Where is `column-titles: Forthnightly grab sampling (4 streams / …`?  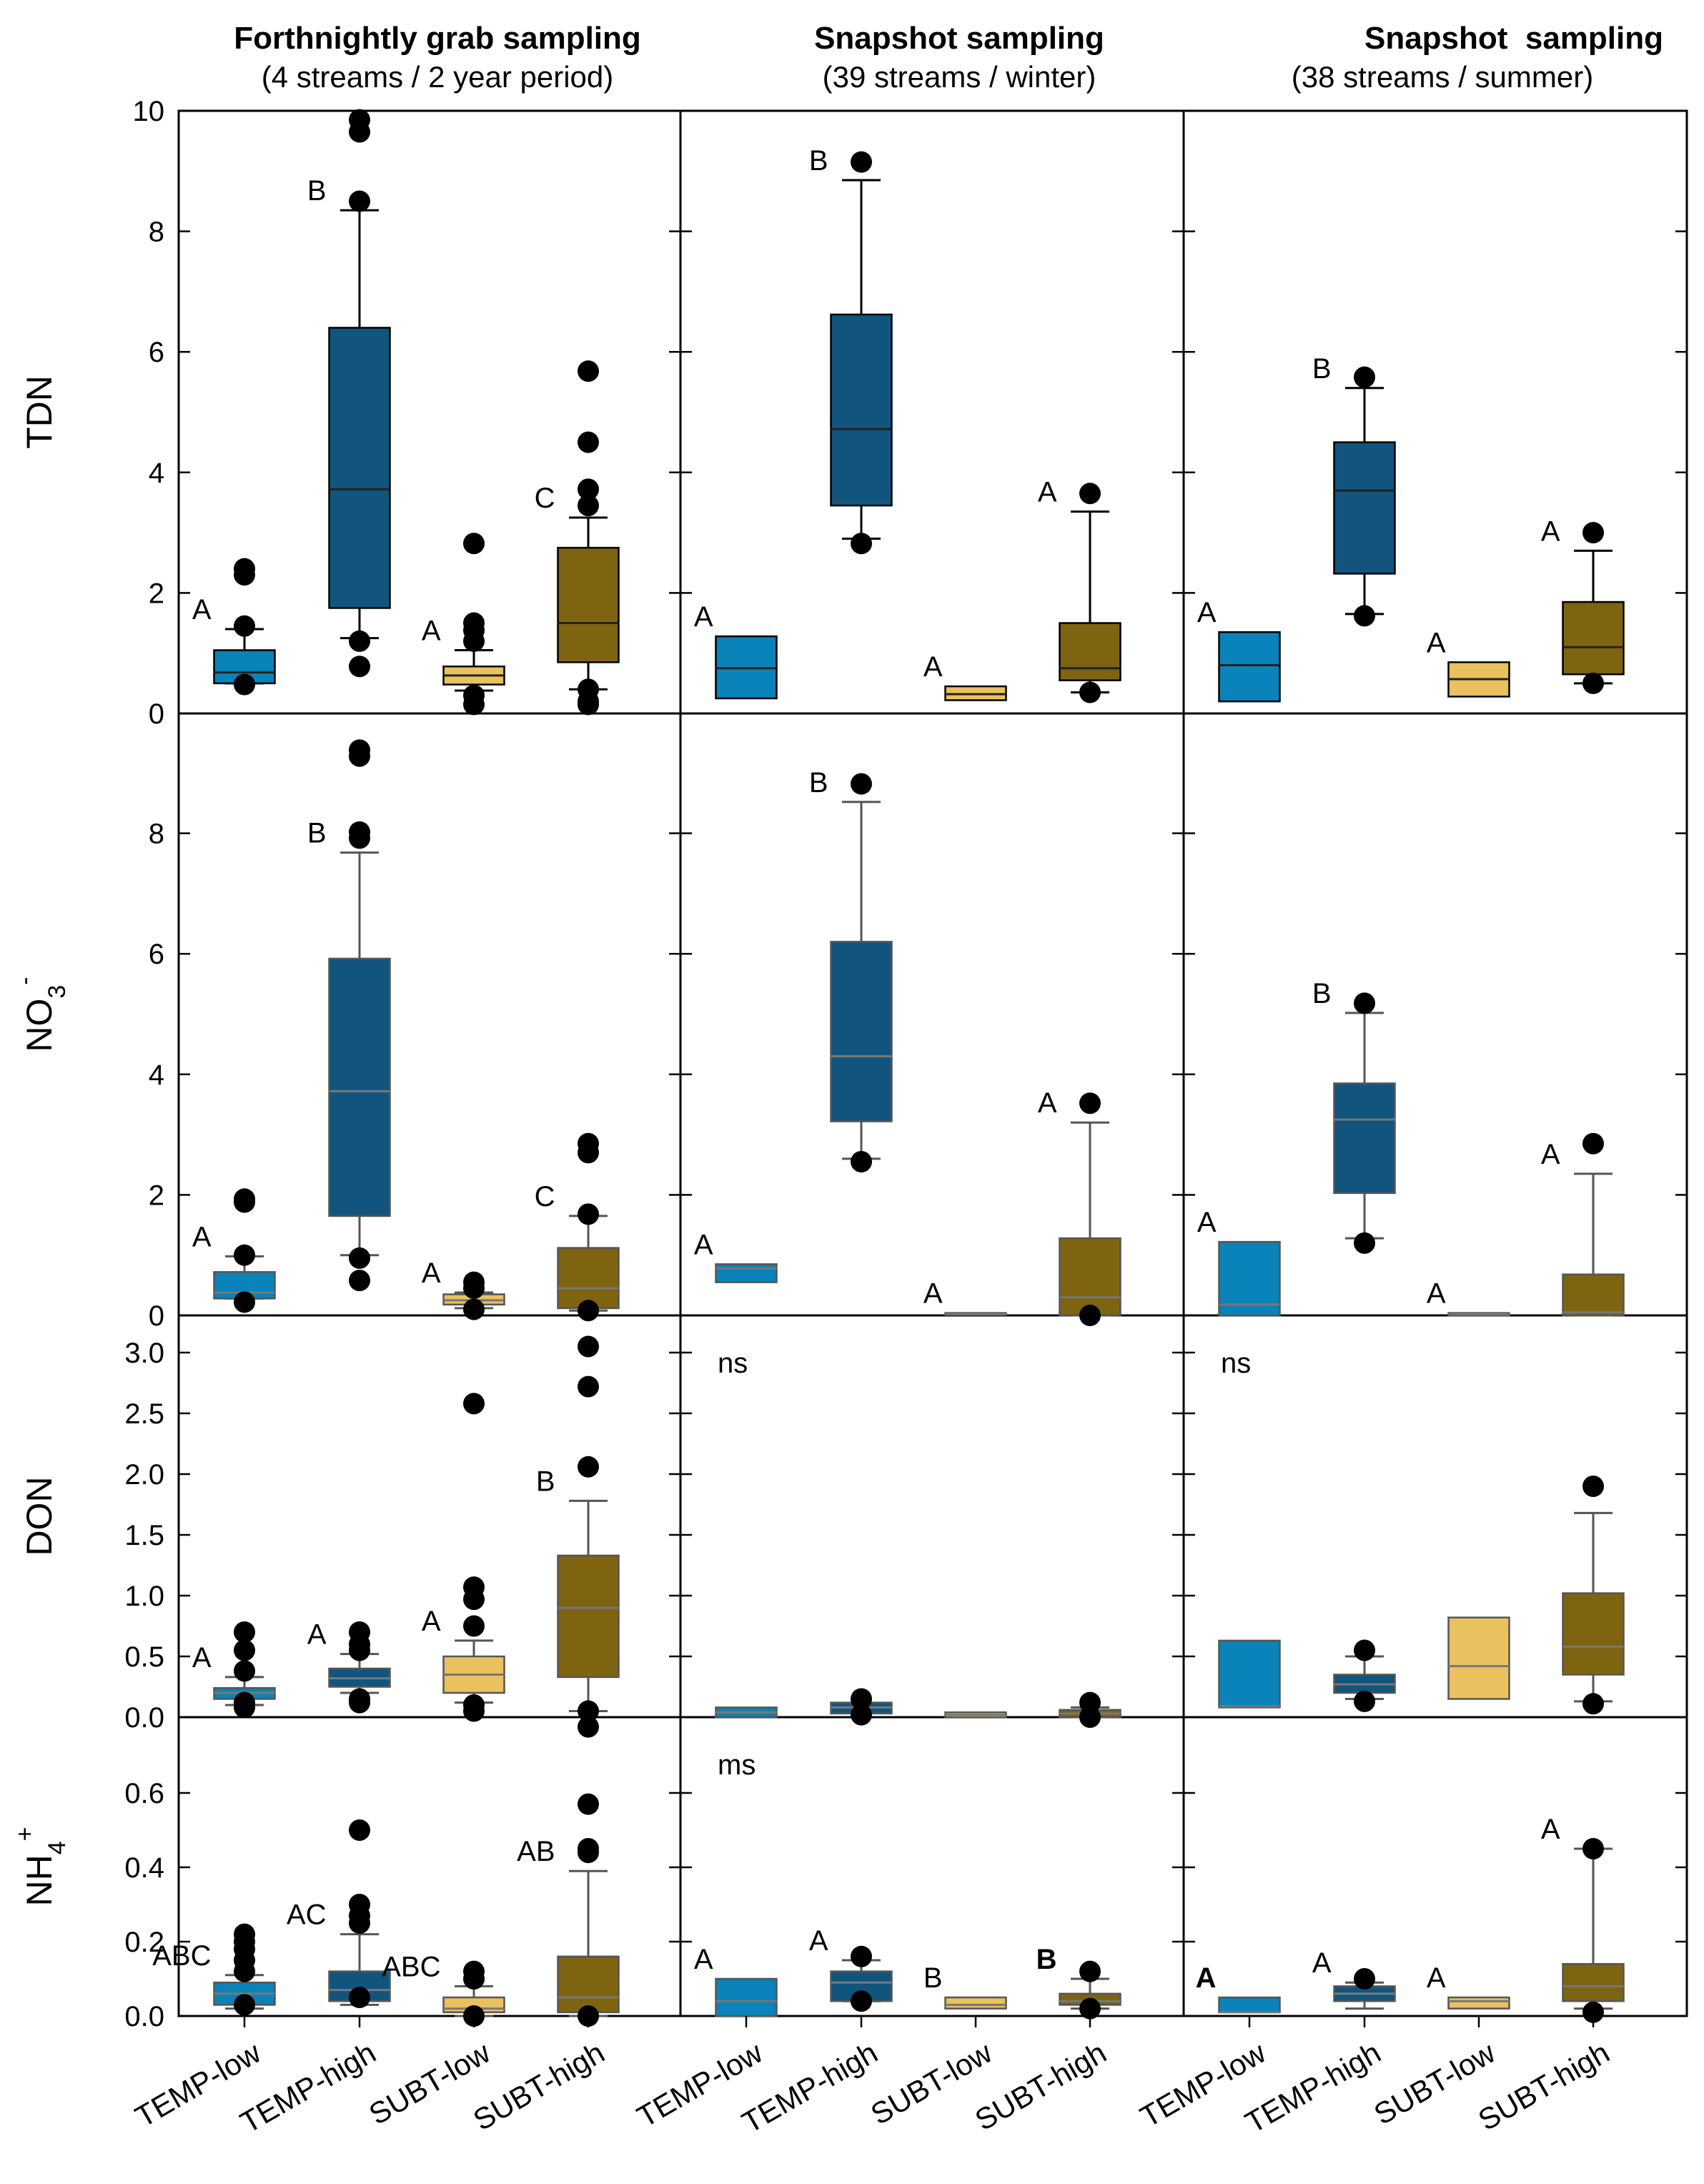
column-titles: Forthnightly grab sampling (4 streams / … is located at coordinates (948, 58).